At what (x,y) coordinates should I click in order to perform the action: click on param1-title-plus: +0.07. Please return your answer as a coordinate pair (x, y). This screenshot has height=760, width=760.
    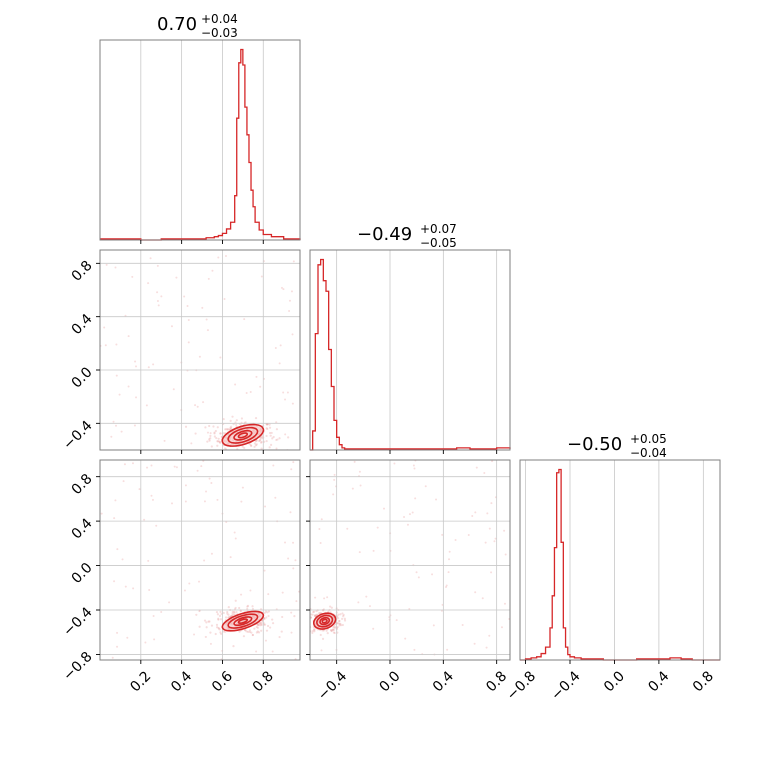
    Looking at the image, I should click on (438, 229).